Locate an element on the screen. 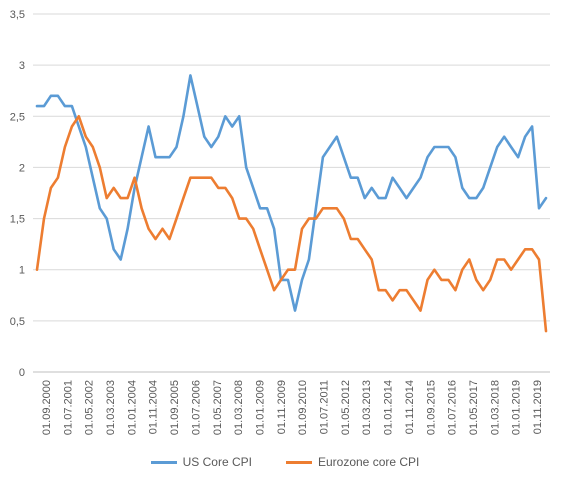  x-tick-label: 01.05.2017 is located at coordinates (474, 407).